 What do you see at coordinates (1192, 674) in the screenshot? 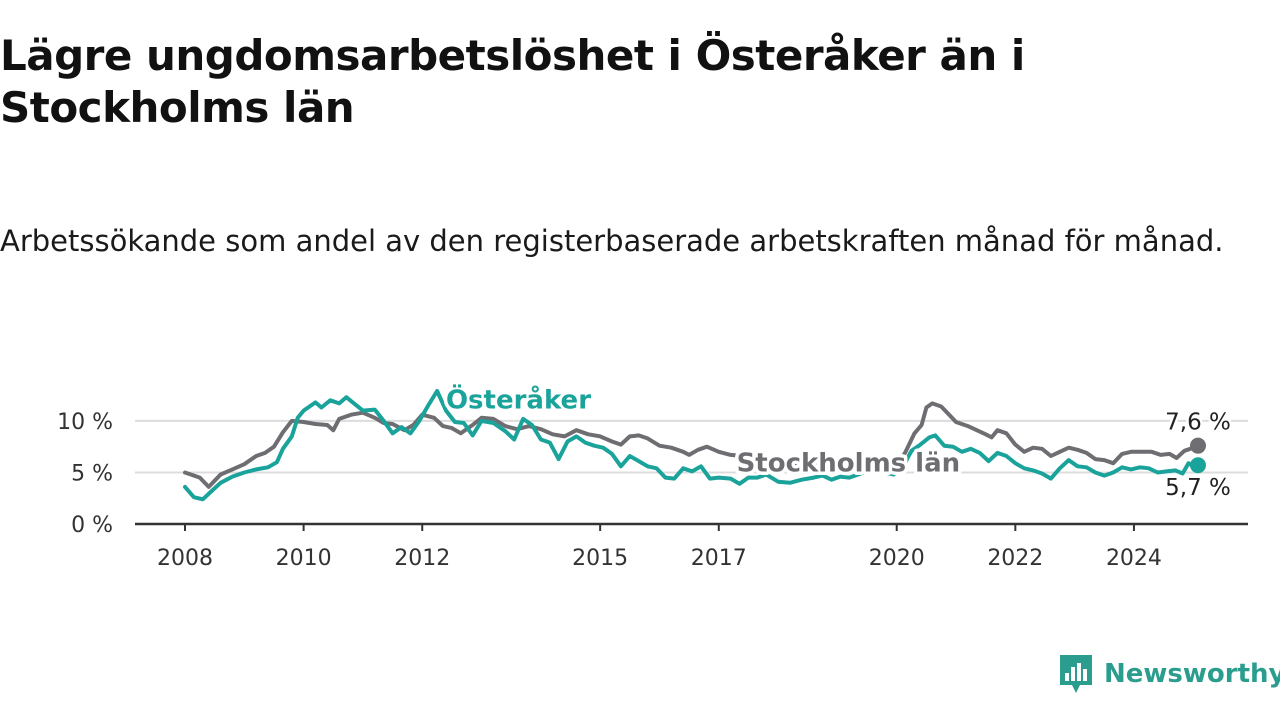
I see `brand-name: Newsworthy` at bounding box center [1192, 674].